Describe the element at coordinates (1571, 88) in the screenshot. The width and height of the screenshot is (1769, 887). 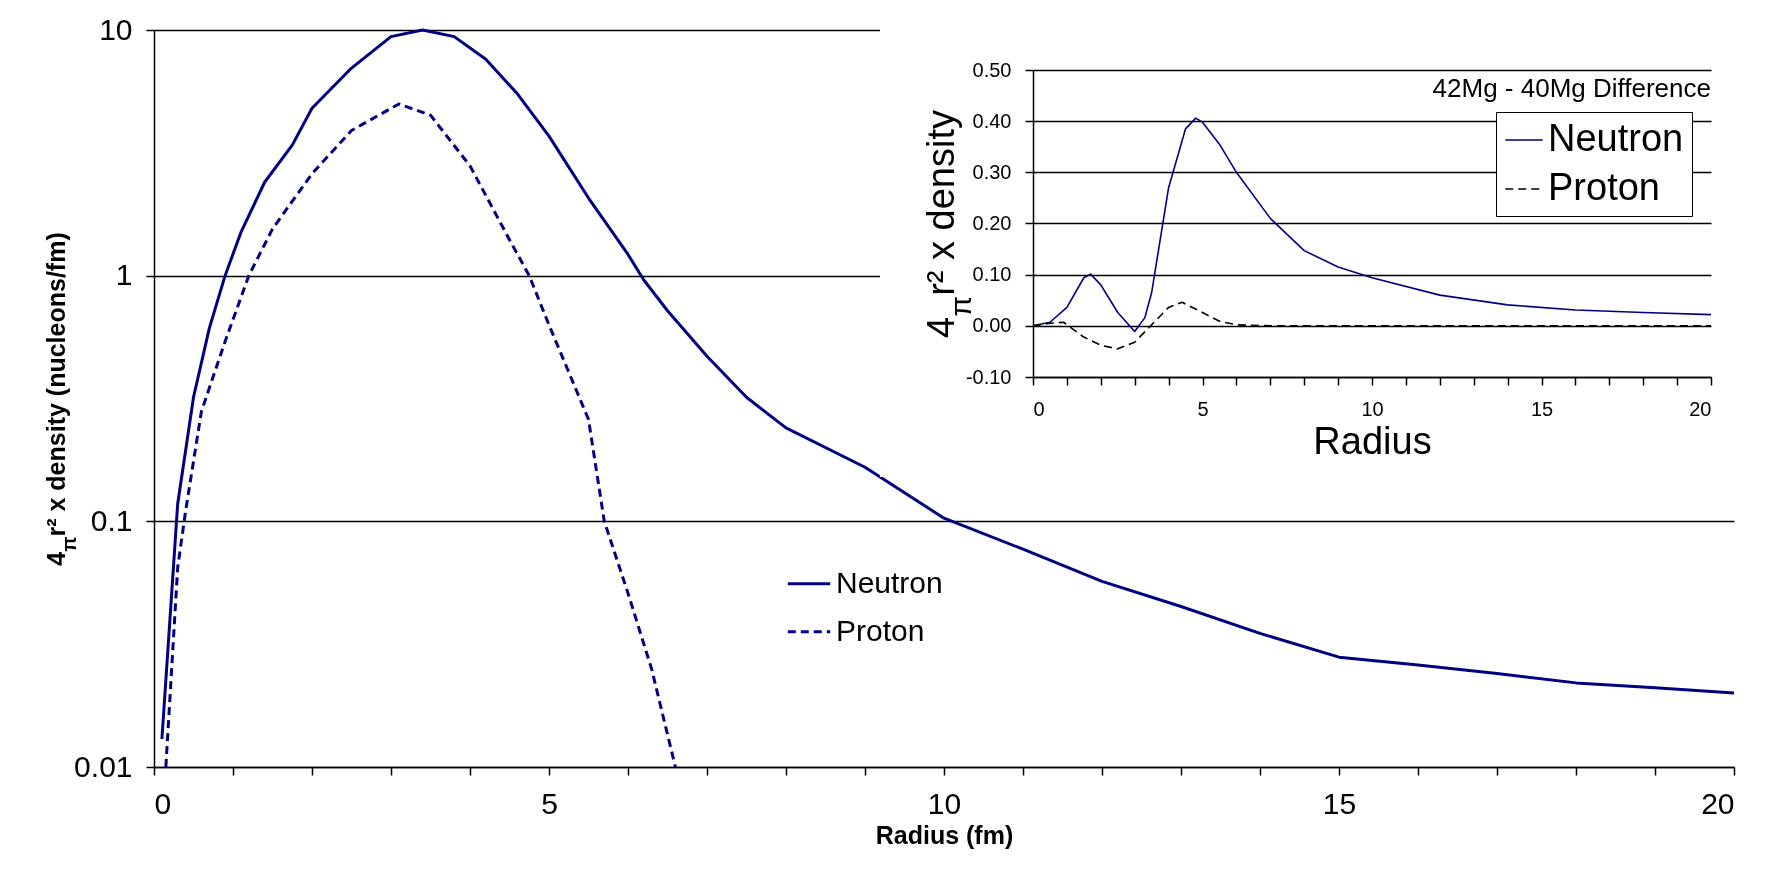
I see `chart-title: 42Mg - 40Mg Difference` at that location.